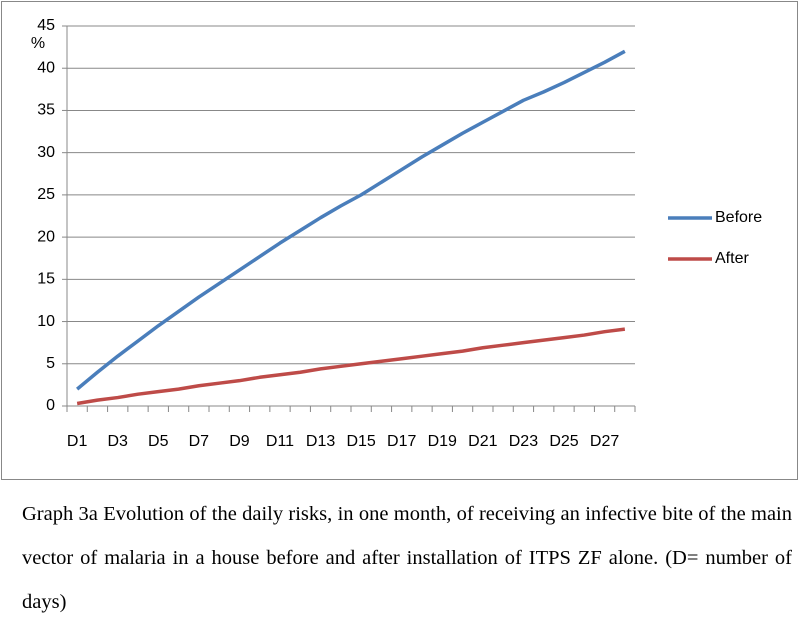 This screenshot has width=800, height=636. I want to click on legend-label: After, so click(732, 258).